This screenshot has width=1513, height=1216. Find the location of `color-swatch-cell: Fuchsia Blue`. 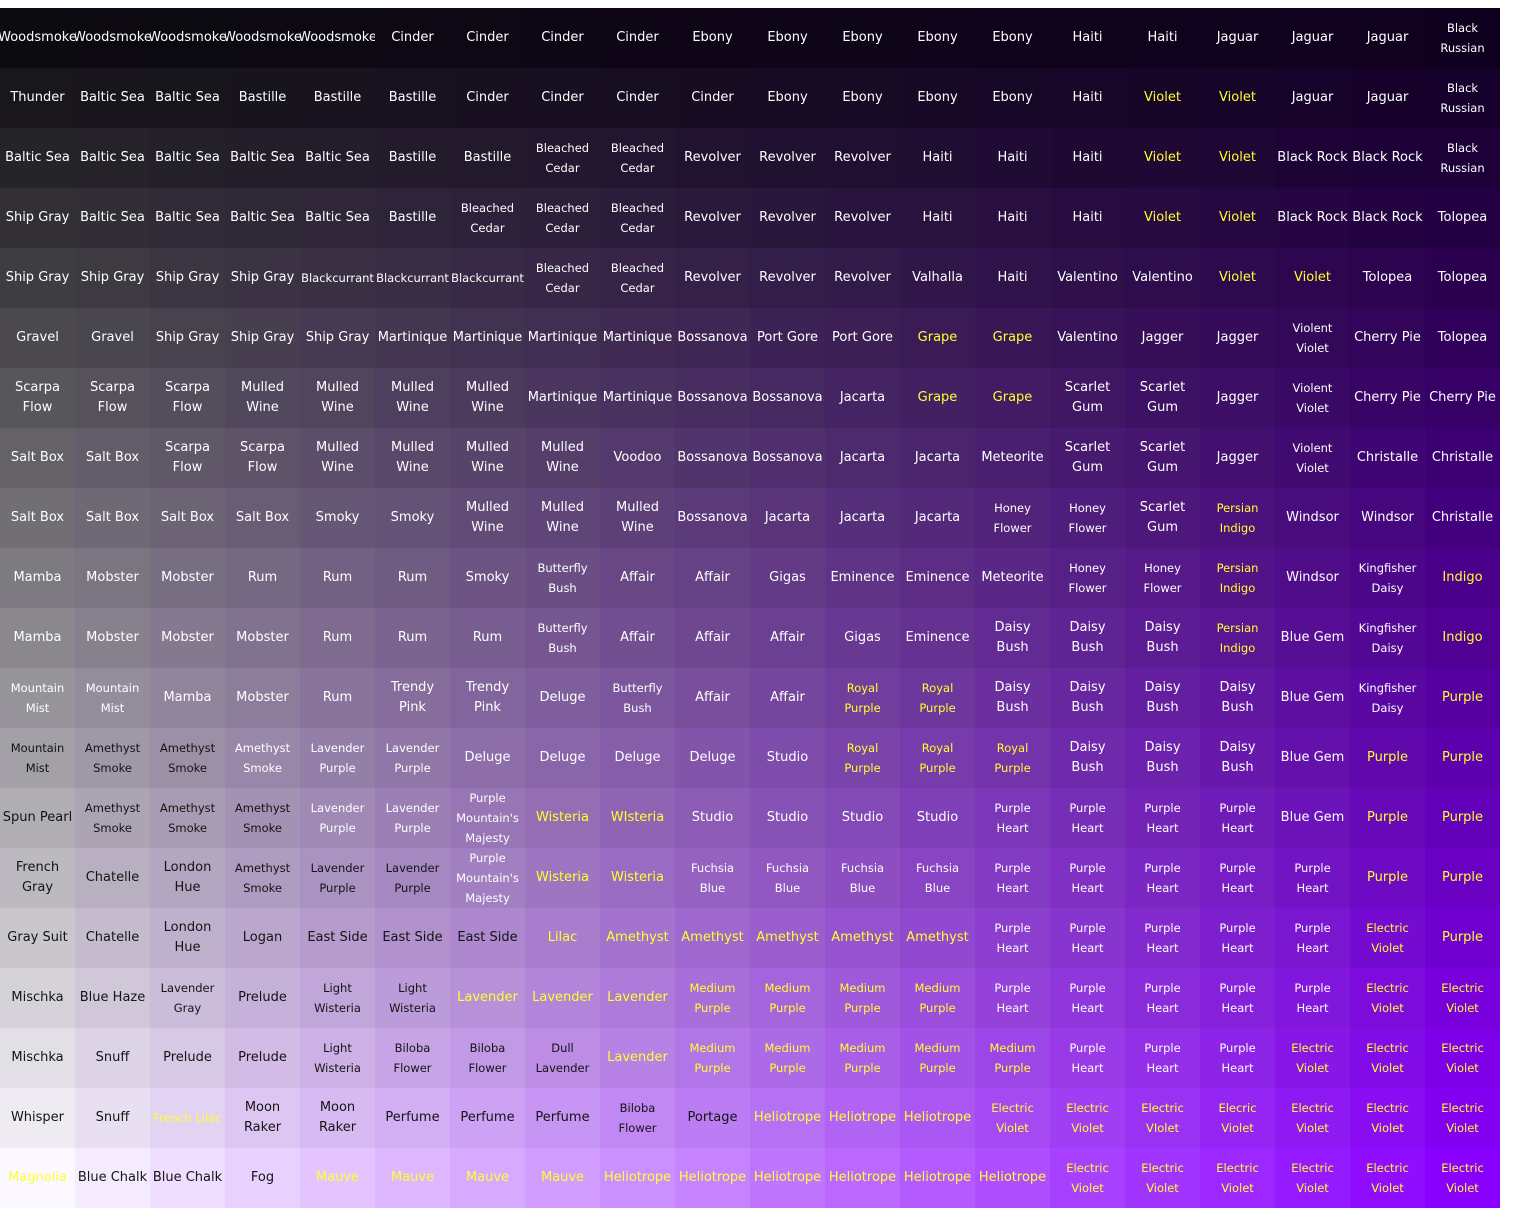

color-swatch-cell: Fuchsia Blue is located at coordinates (712, 878).